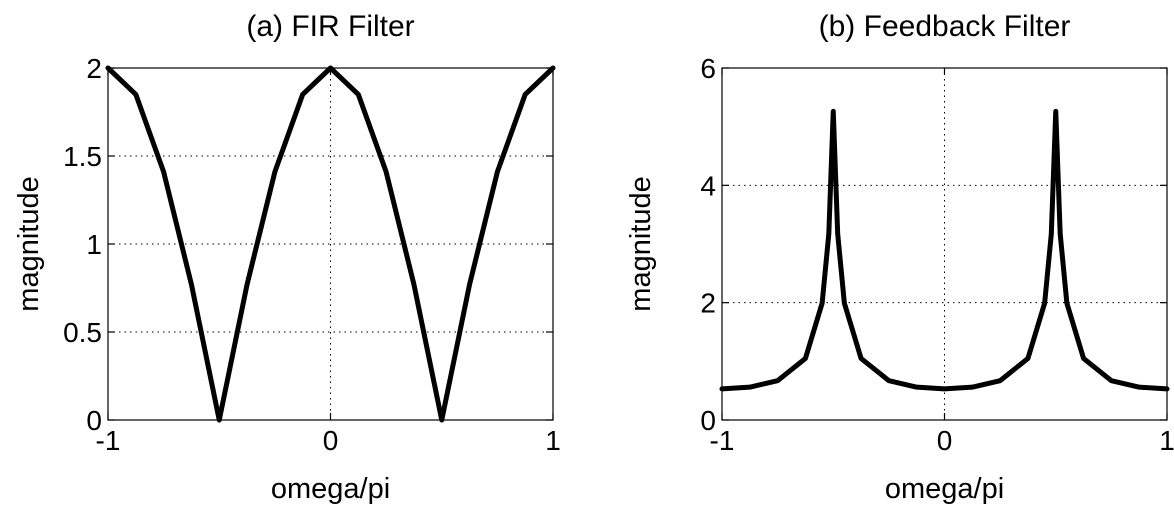  What do you see at coordinates (94, 244) in the screenshot?
I see `y-tick-label: 1` at bounding box center [94, 244].